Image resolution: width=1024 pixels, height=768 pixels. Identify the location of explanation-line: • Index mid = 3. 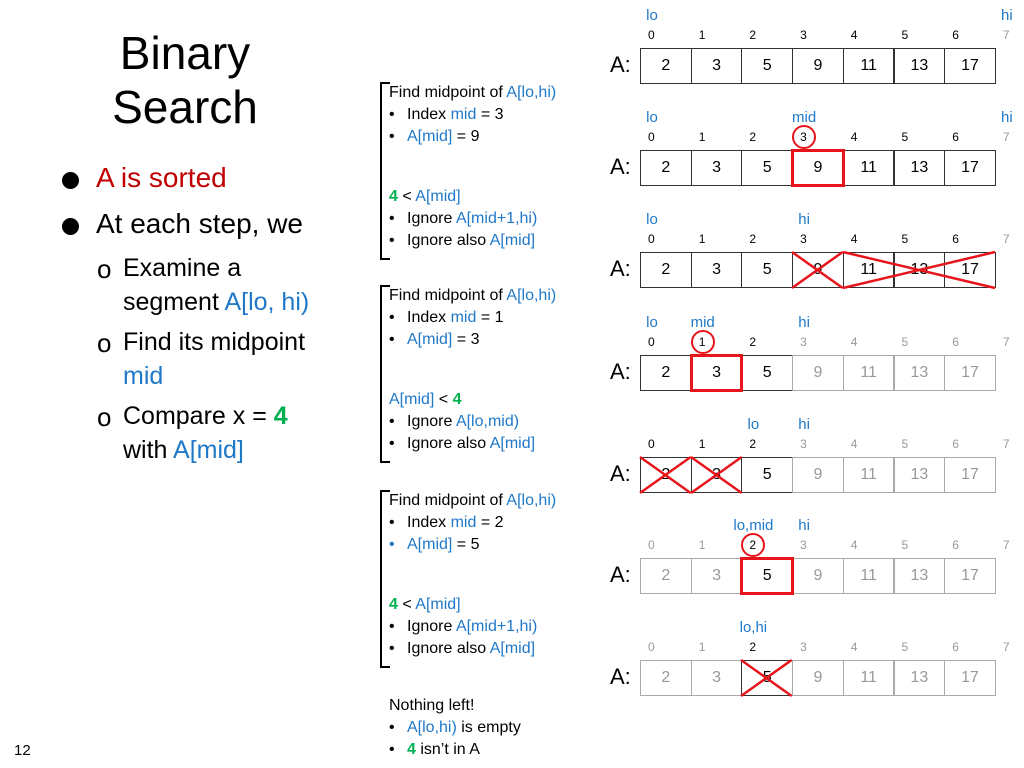
(446, 115).